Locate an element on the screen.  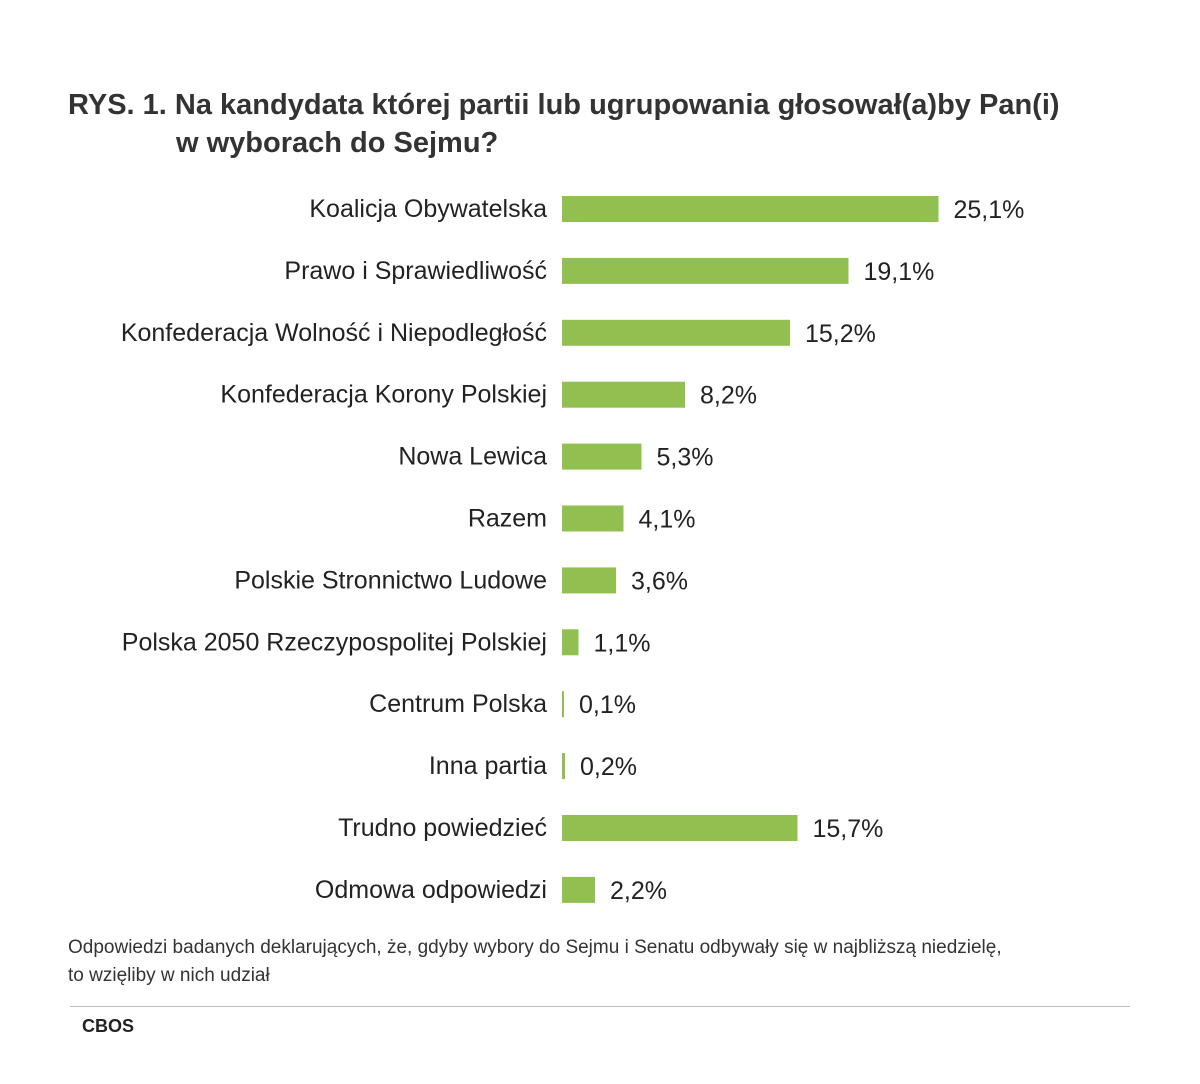
chart-title-line2: w wyborach do Sejmu? is located at coordinates (337, 143).